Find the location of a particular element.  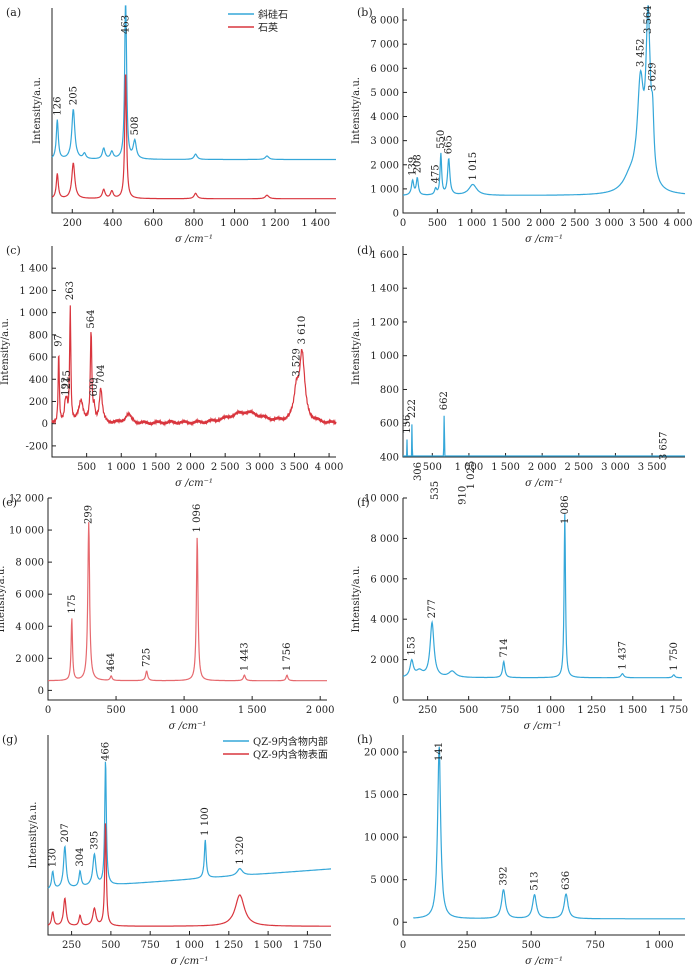

peak-label: 466 is located at coordinates (106, 751).